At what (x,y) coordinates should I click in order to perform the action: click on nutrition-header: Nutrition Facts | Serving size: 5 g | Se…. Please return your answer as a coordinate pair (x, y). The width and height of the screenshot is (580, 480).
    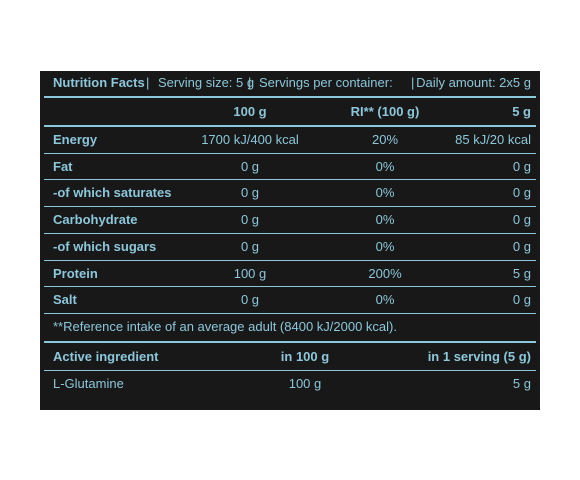
    Looking at the image, I should click on (290, 83).